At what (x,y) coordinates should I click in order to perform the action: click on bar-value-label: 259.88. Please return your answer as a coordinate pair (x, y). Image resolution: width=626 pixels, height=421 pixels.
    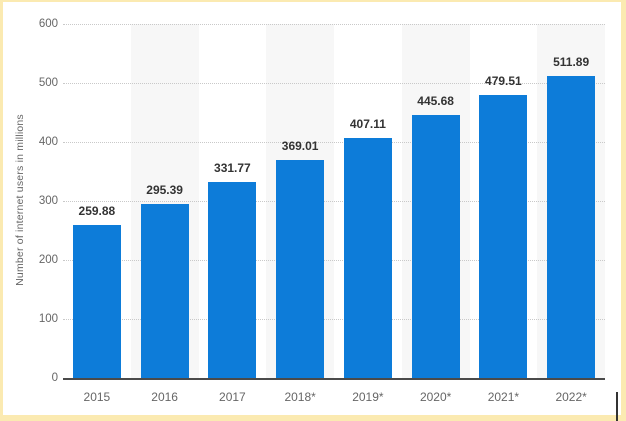
    Looking at the image, I should click on (97, 210).